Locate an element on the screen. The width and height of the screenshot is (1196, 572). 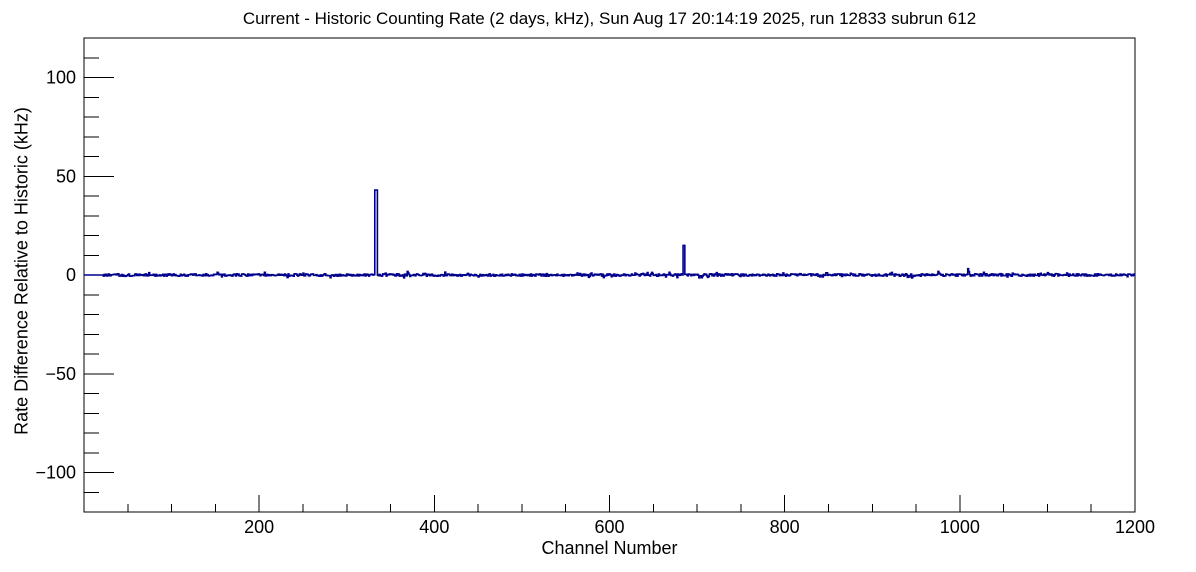
x-axis-title: Channel Number is located at coordinates (609, 548).